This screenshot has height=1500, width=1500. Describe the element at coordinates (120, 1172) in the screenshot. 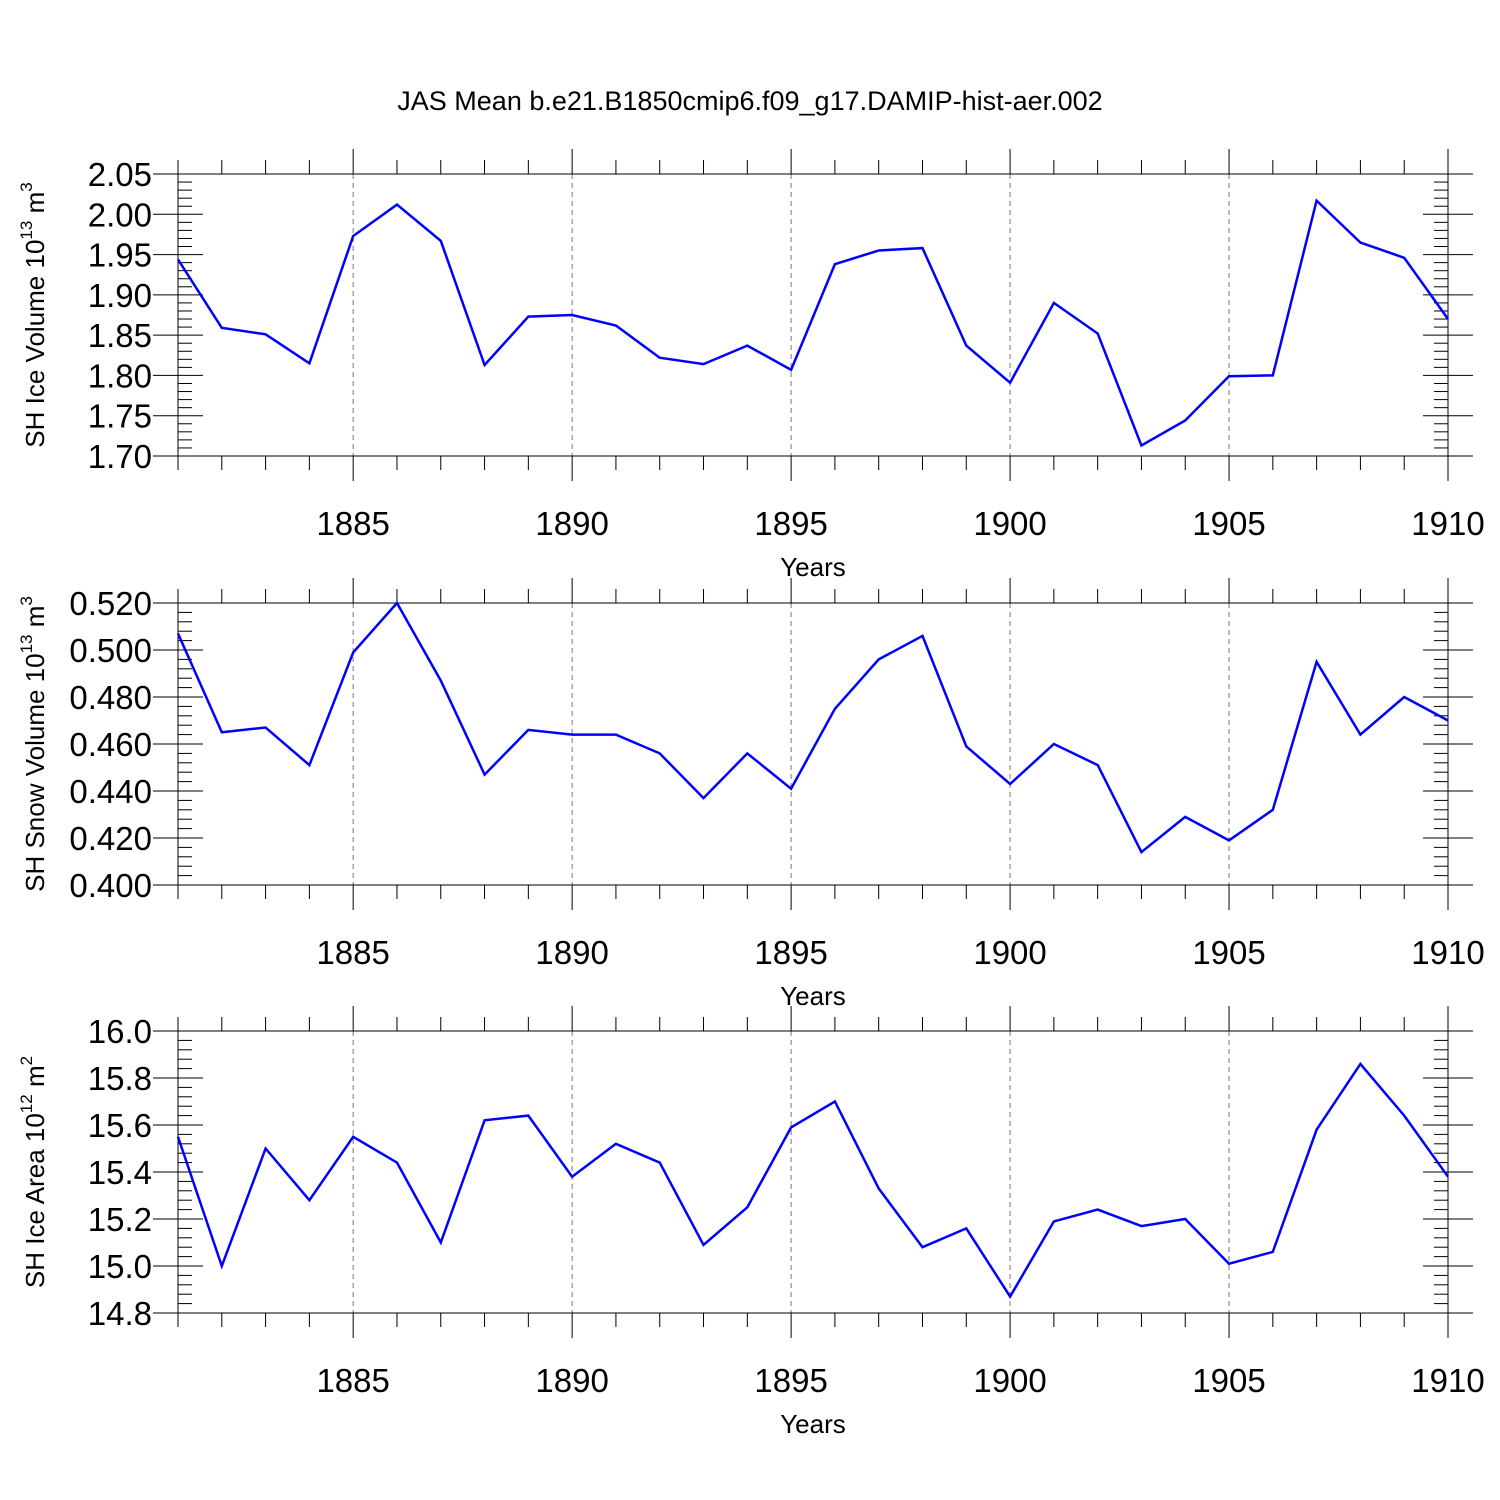

I see `y-tick-label: 15.4` at that location.